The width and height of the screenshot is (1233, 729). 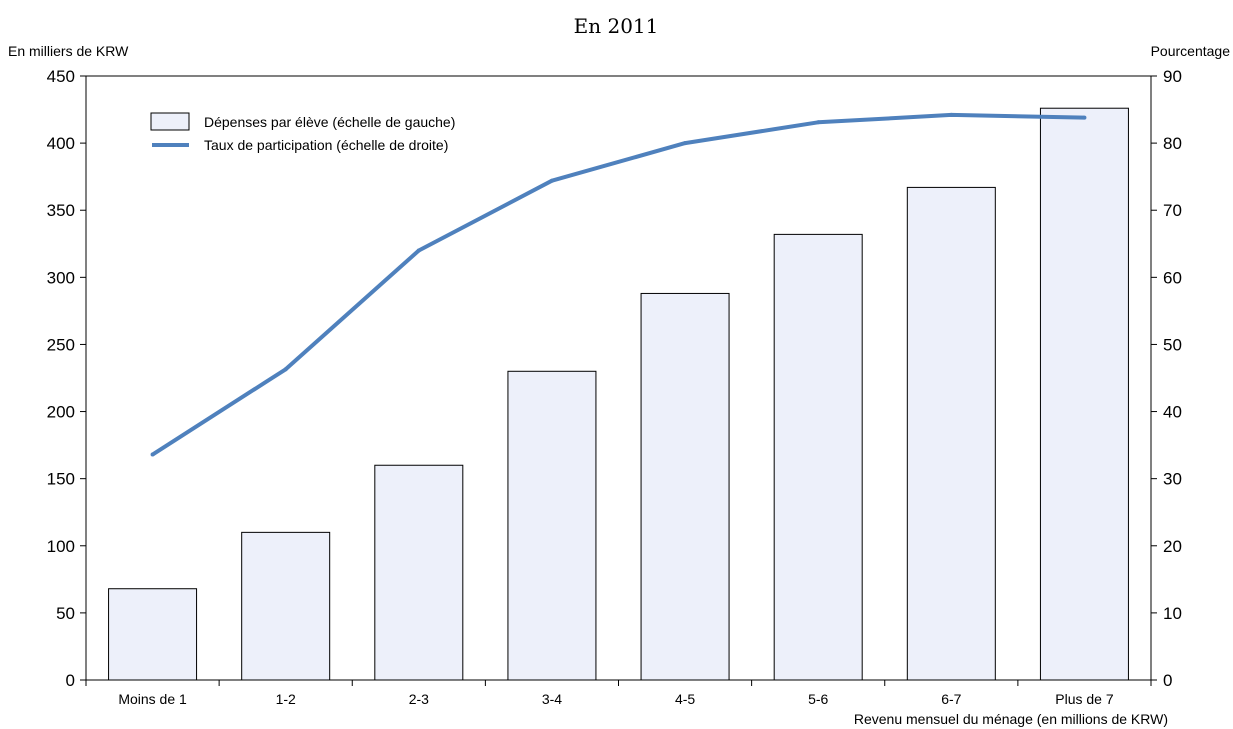 I want to click on left-axis-label: En milliers de KRW, so click(x=68, y=51).